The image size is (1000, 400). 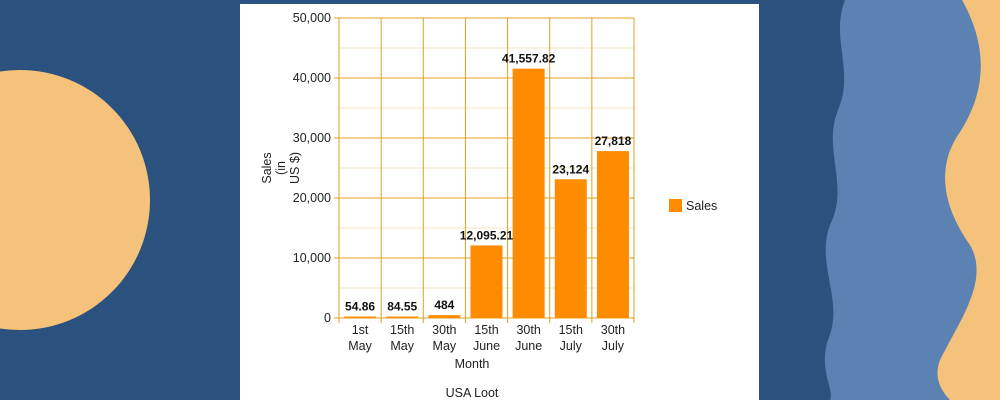 What do you see at coordinates (675, 205) in the screenshot?
I see `legend-swatch` at bounding box center [675, 205].